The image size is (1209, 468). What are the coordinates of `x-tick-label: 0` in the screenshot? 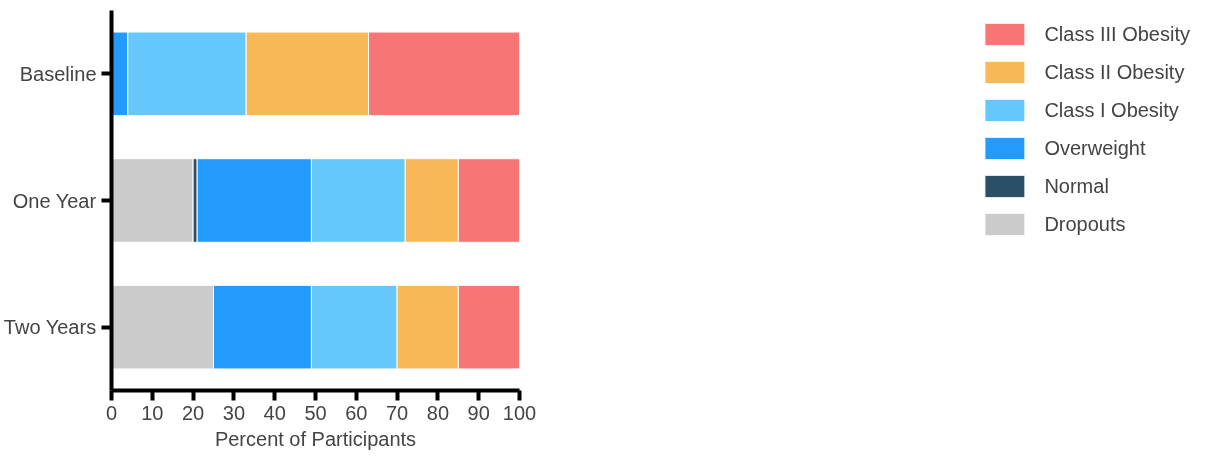 It's located at (111, 412).